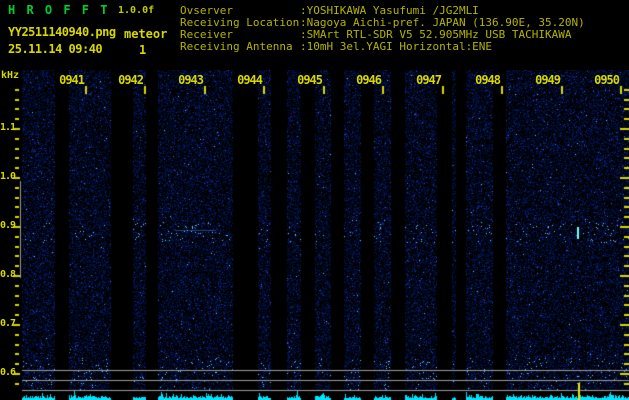 The width and height of the screenshot is (629, 400). I want to click on info-label: Receiver, so click(206, 34).